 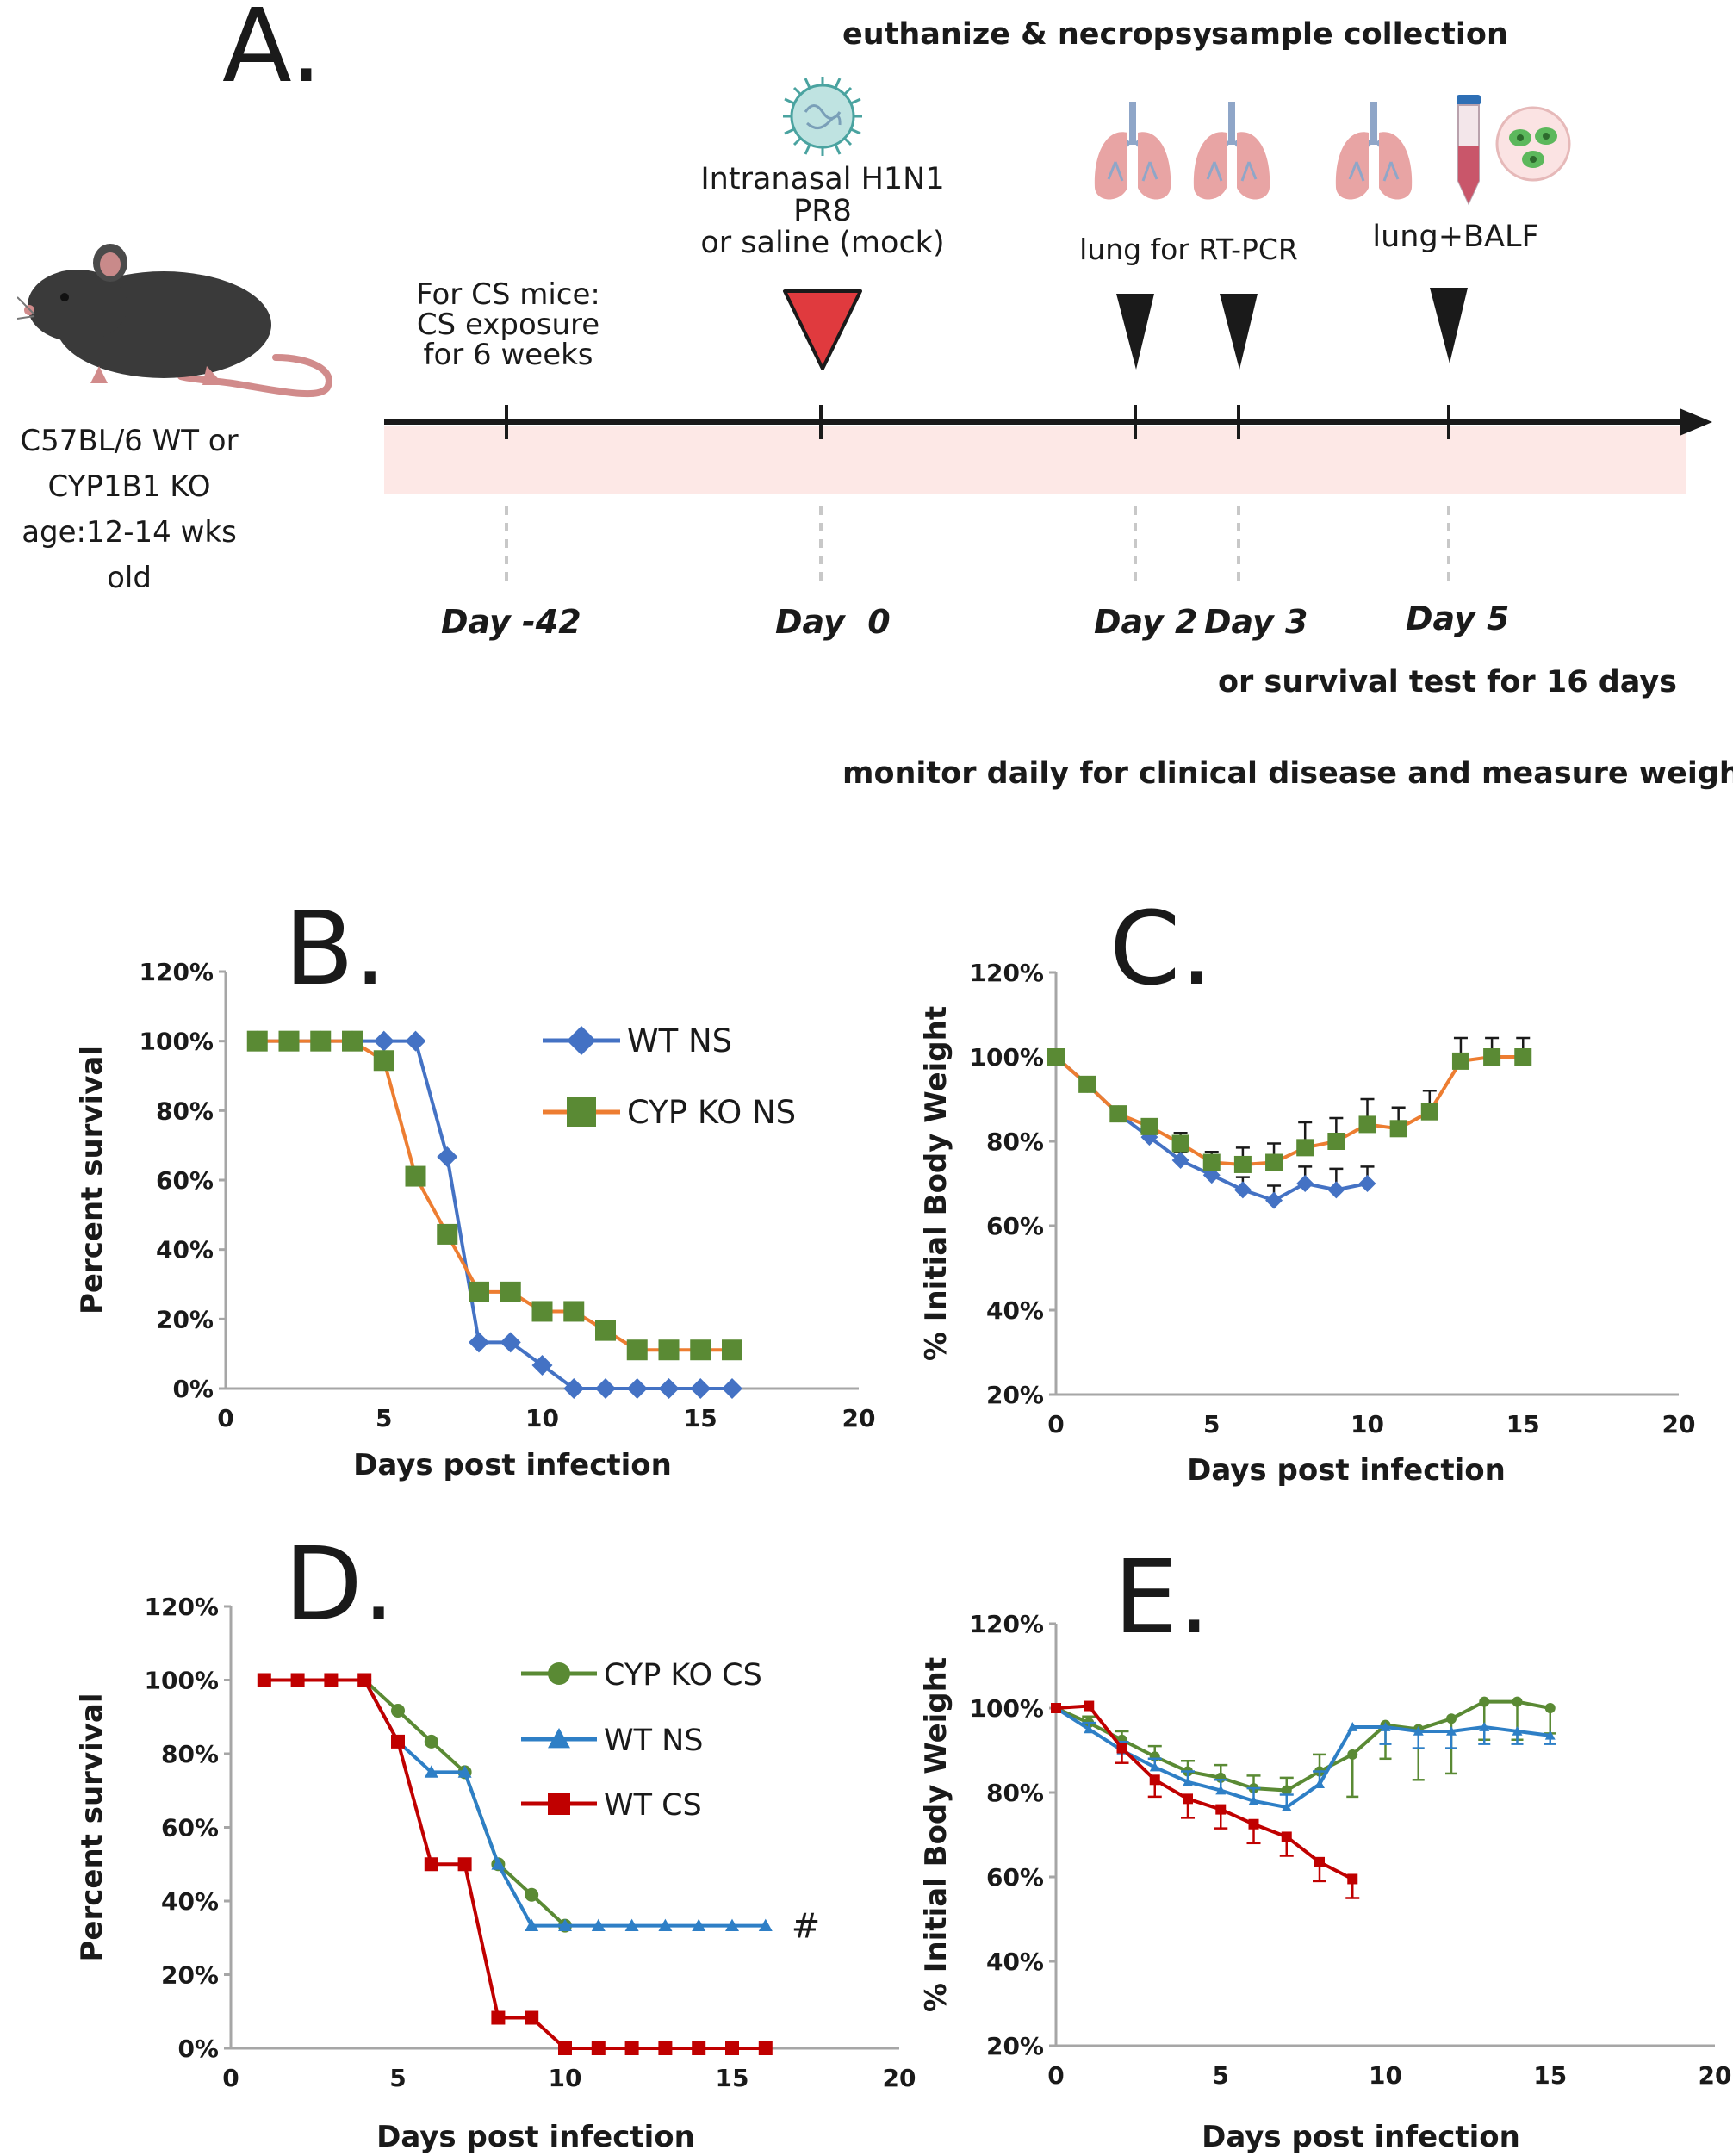 What do you see at coordinates (1015, 1311) in the screenshot?
I see `chart-c-y-tick-label: 40%` at bounding box center [1015, 1311].